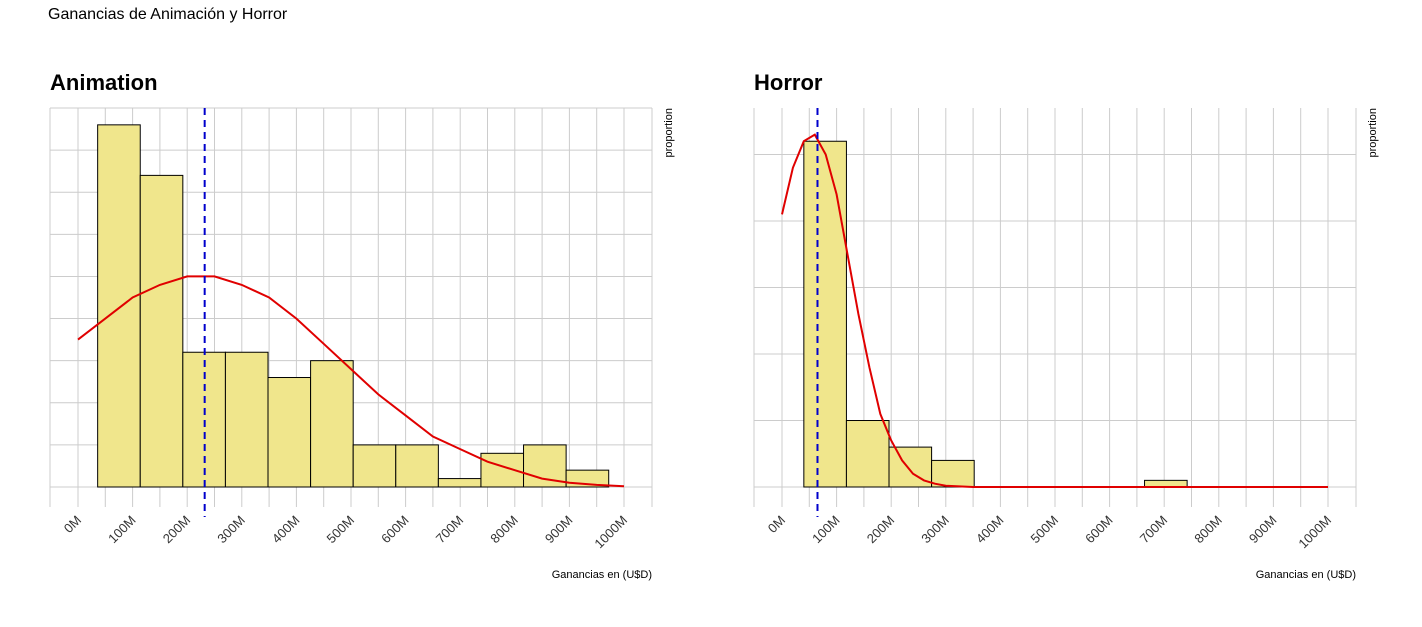 The image size is (1422, 627). Describe the element at coordinates (104, 82) in the screenshot. I see `panel-title: Animation` at that location.